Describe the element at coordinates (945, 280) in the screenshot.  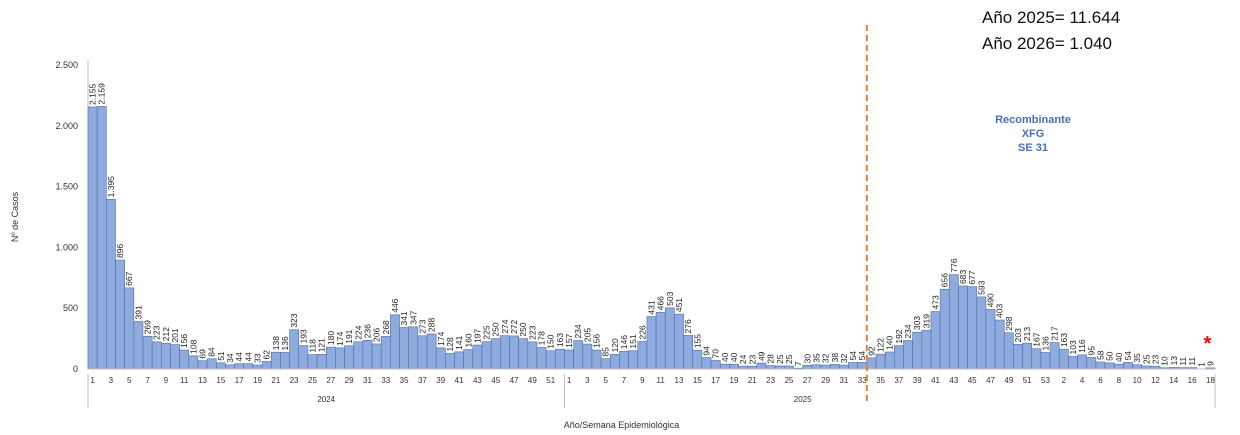
I see `data-label: 656` at that location.